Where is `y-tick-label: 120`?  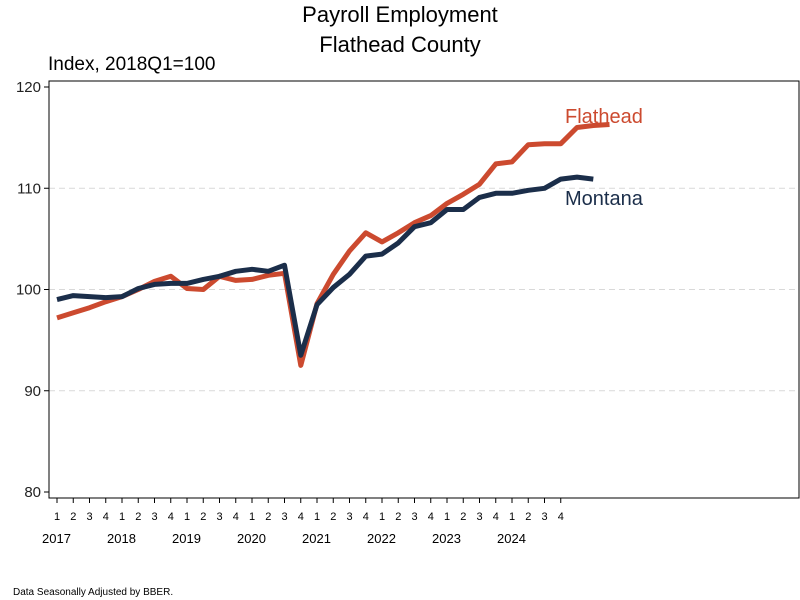 y-tick-label: 120 is located at coordinates (28, 87).